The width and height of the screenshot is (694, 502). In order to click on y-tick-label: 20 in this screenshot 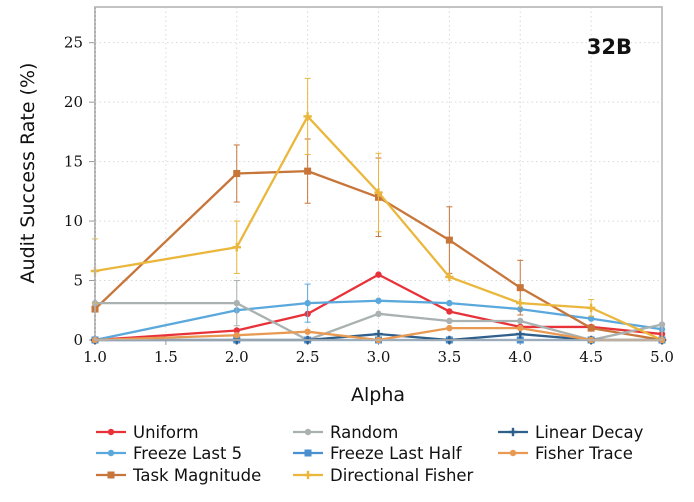, I will do `click(73, 102)`.